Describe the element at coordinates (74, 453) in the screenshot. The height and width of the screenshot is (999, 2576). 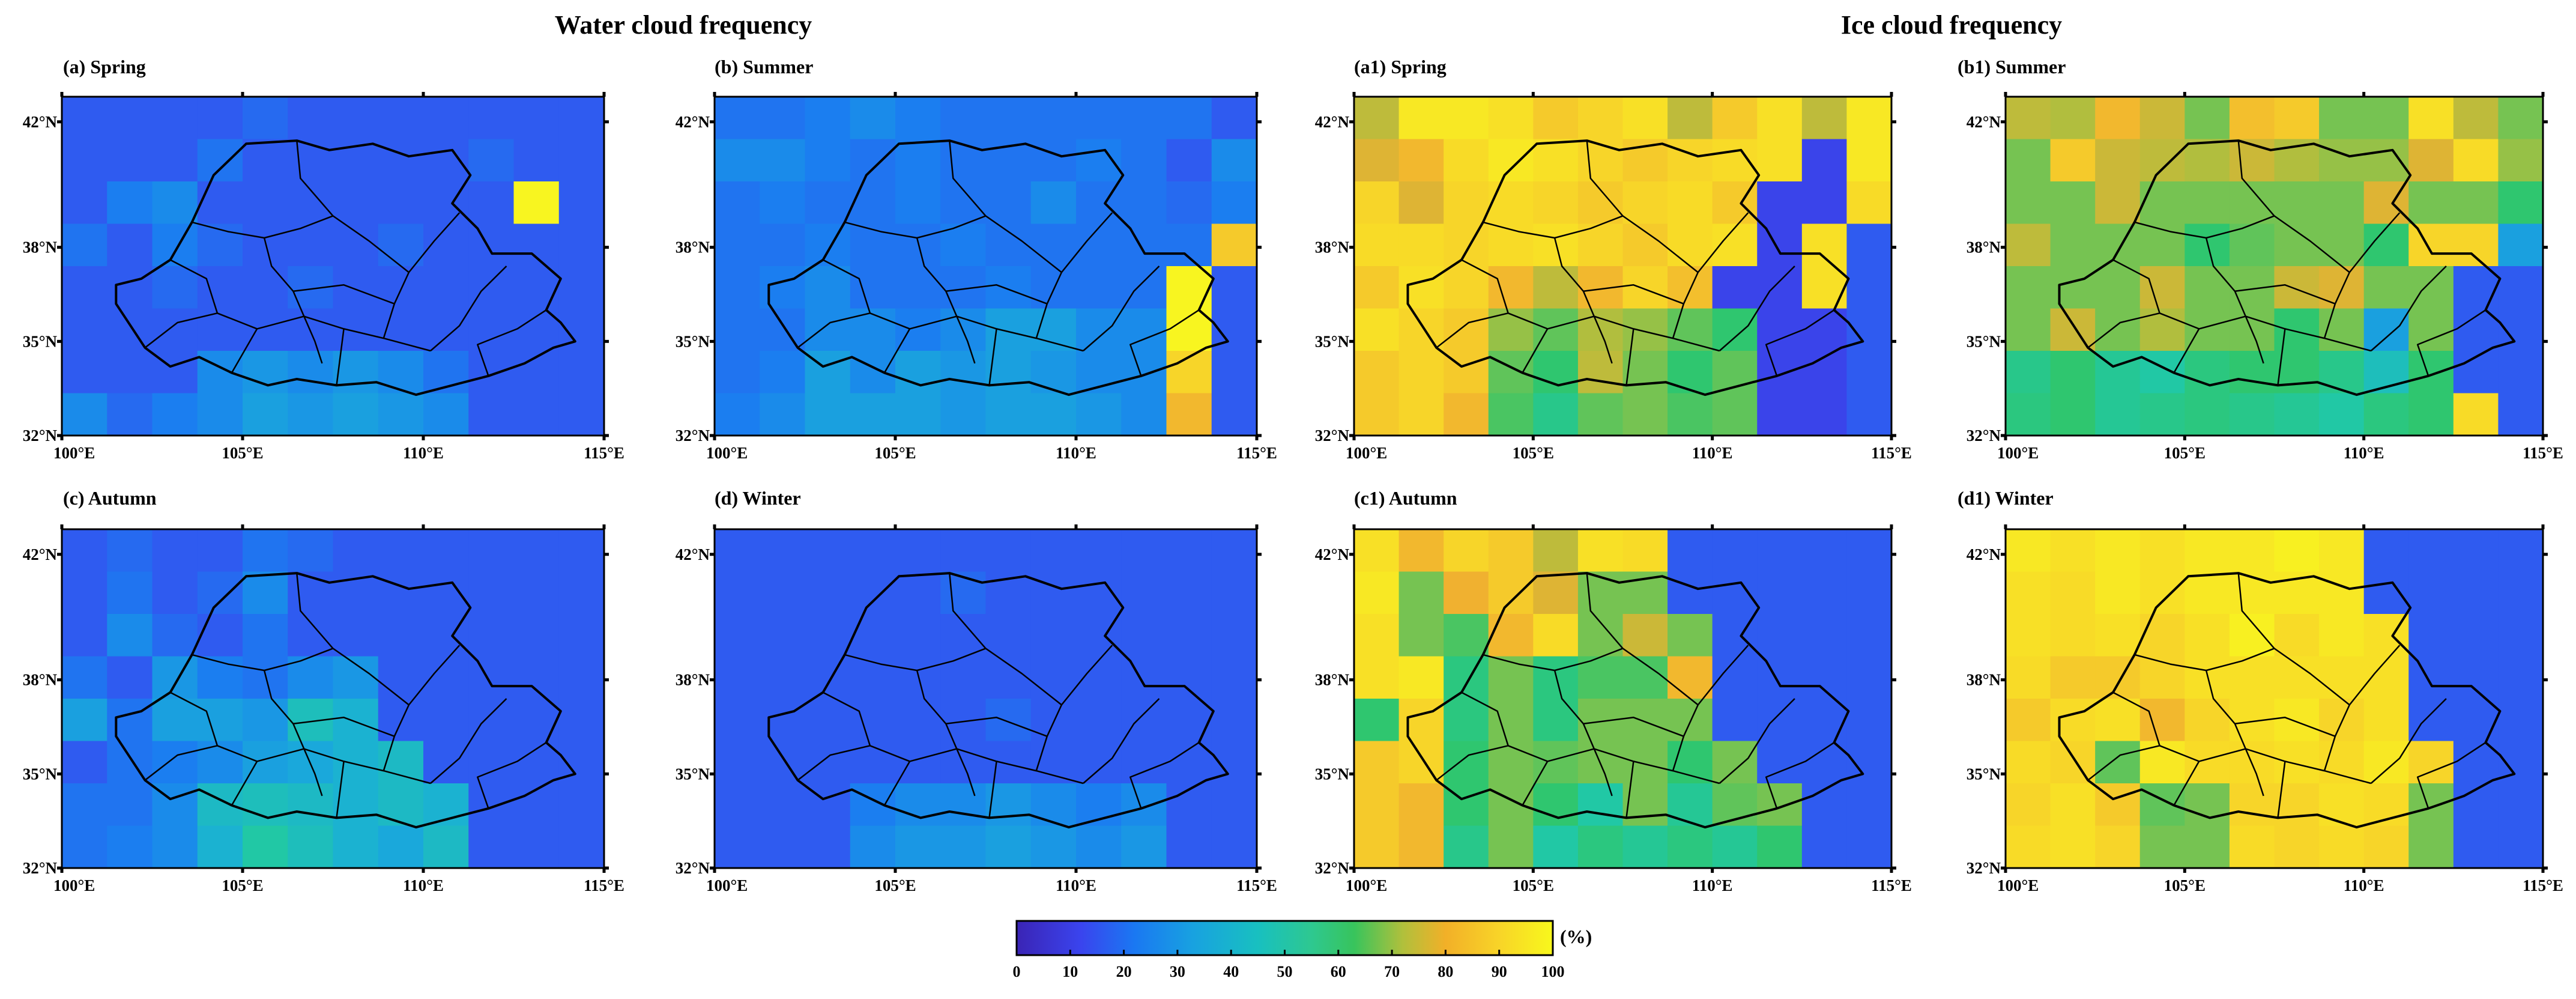
I see `lon-tick-label: 100°E` at that location.